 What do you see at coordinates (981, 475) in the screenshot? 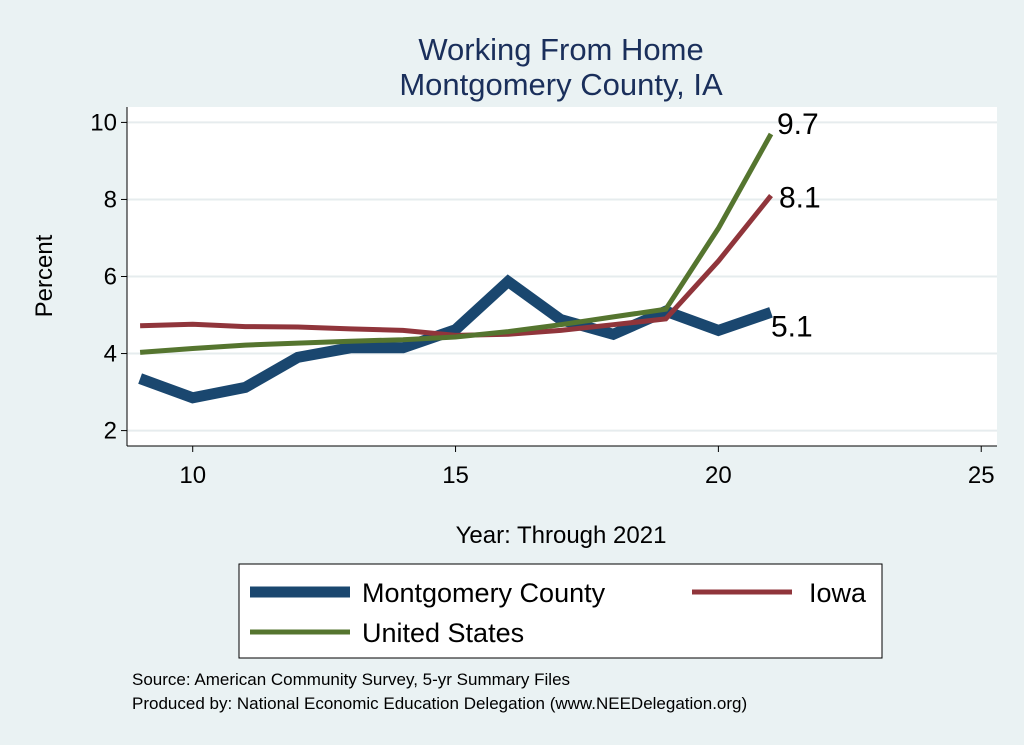
I see `x-tick-label-25: 25` at bounding box center [981, 475].